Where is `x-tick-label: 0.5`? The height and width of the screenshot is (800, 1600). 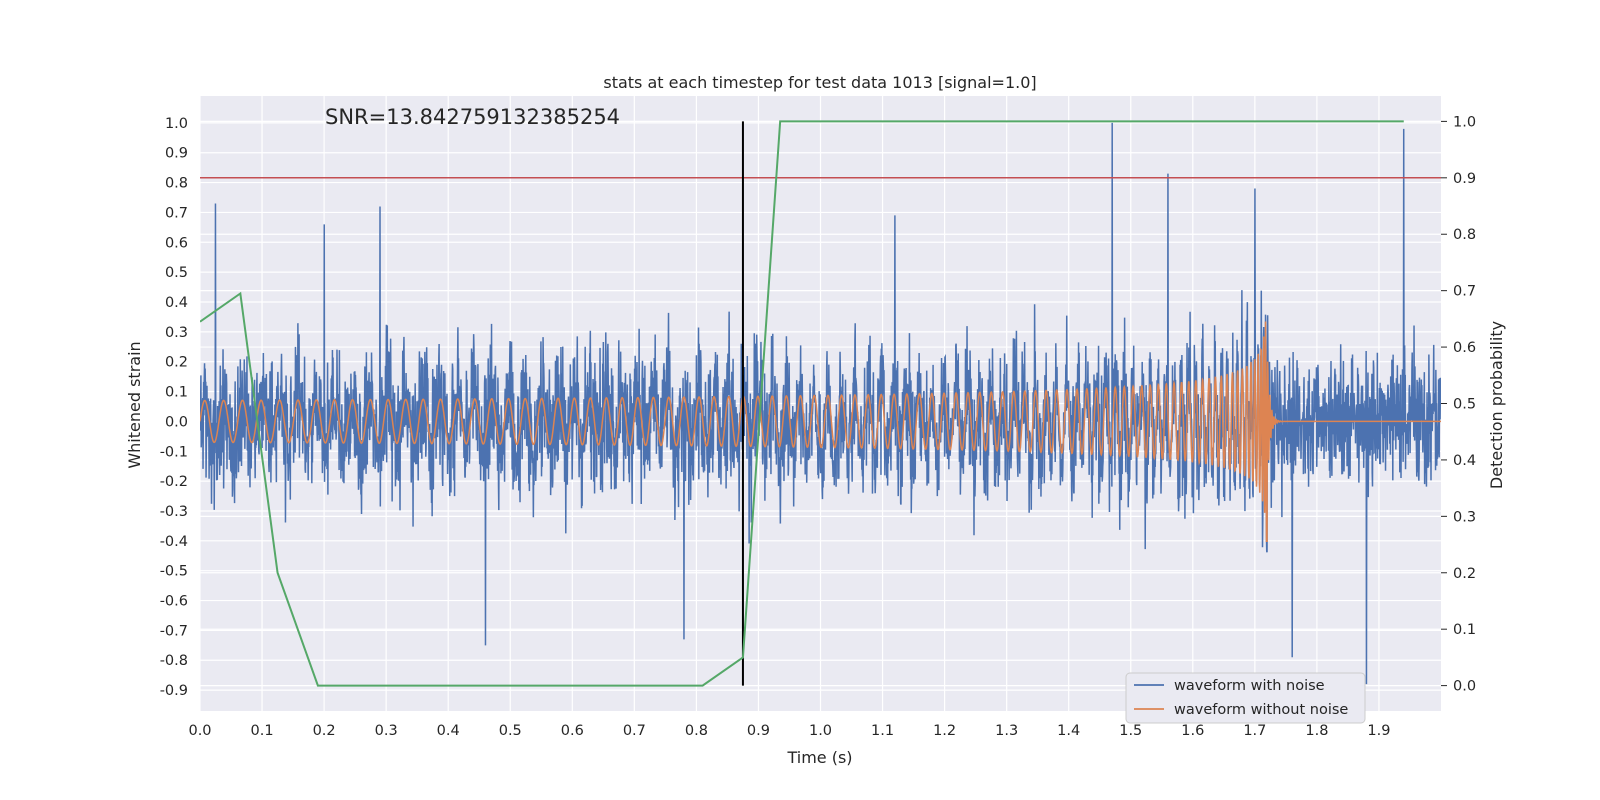 x-tick-label: 0.5 is located at coordinates (510, 731).